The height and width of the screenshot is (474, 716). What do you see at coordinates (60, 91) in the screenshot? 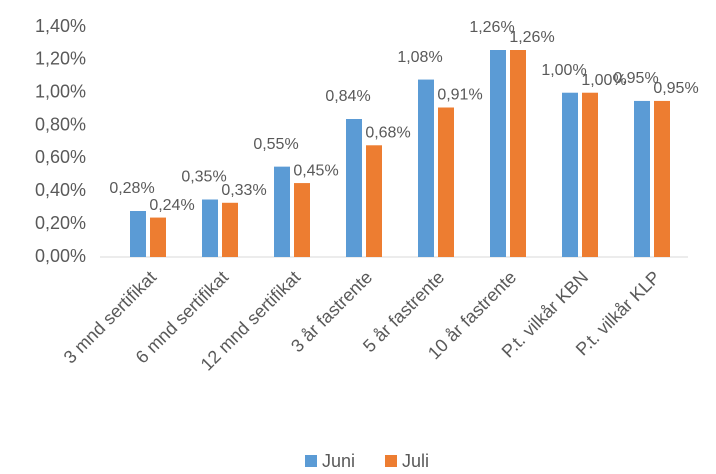
I see `y-tick-label: 1,00%` at bounding box center [60, 91].